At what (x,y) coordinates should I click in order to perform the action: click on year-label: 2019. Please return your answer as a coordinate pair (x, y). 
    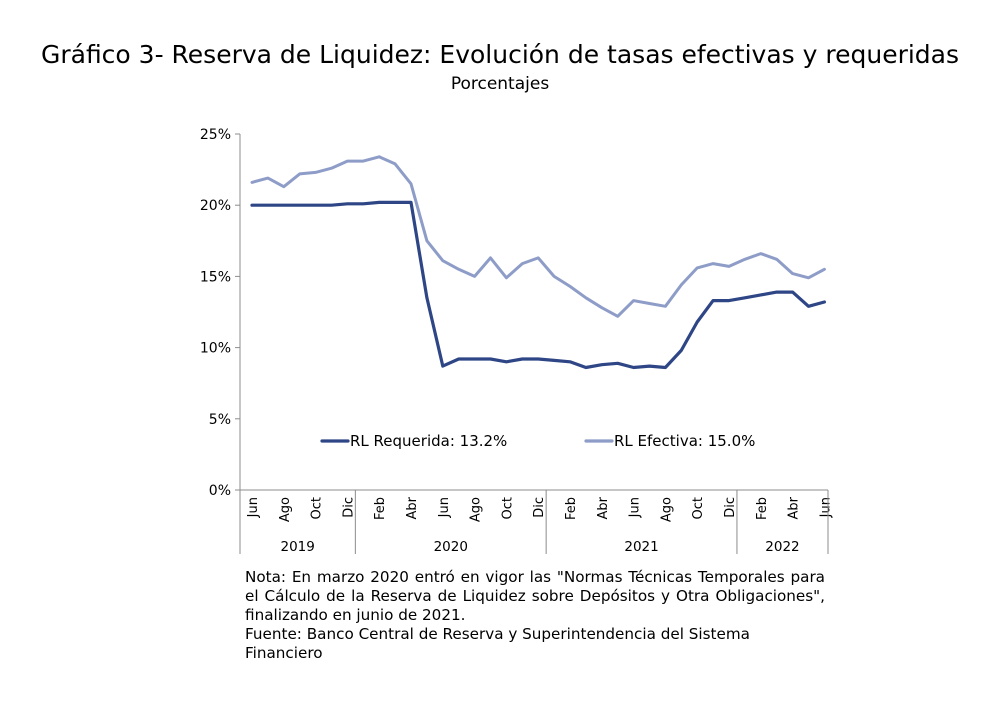
    Looking at the image, I should click on (297, 547).